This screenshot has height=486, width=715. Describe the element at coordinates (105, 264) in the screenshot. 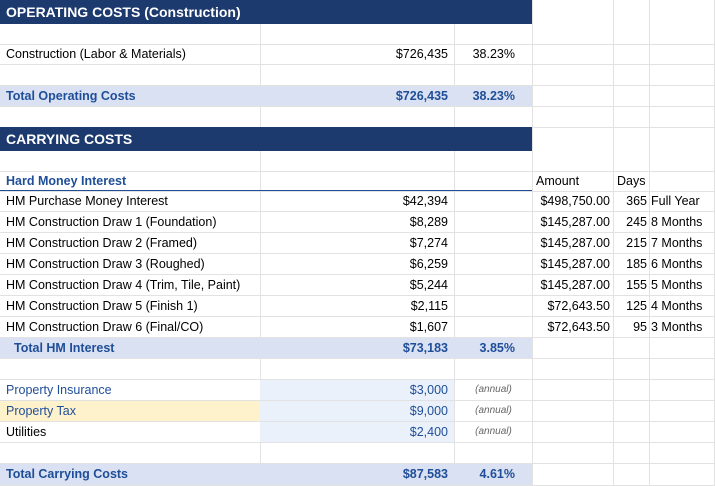

I see `hm-row-label: HM Construction Draw 3 (Roughed)` at that location.